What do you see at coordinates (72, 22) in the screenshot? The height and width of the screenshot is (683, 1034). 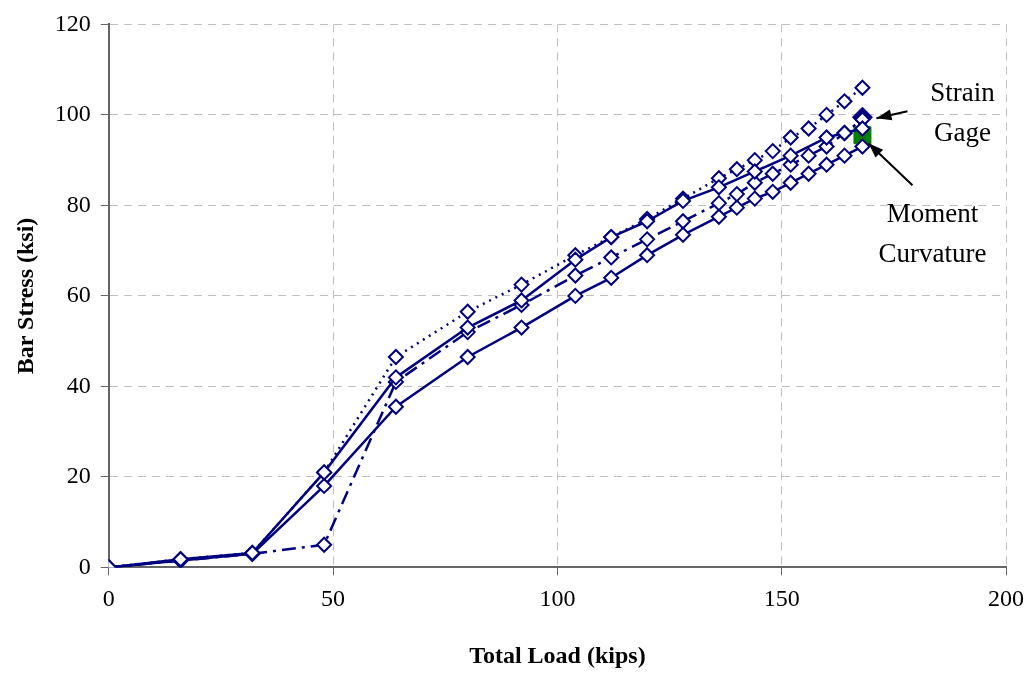 I see `y-tick-label: 120` at bounding box center [72, 22].